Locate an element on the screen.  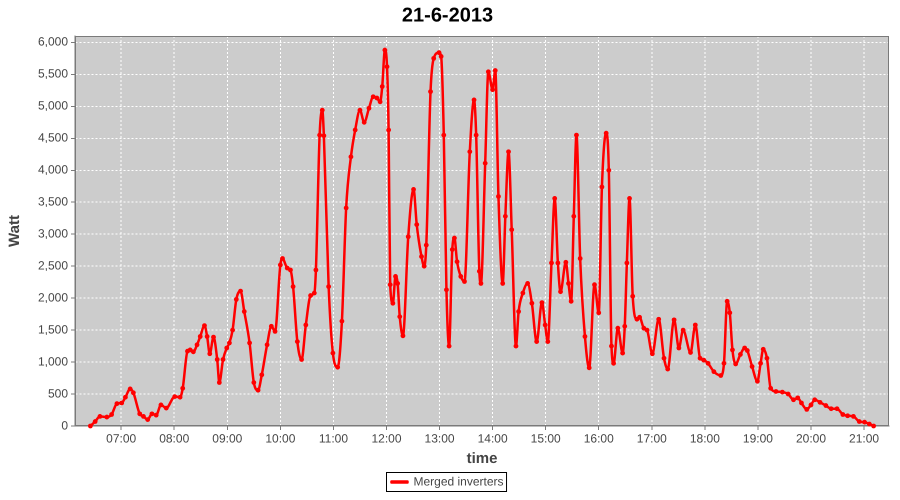
y-tick-label: 6,000 is located at coordinates (53, 41).